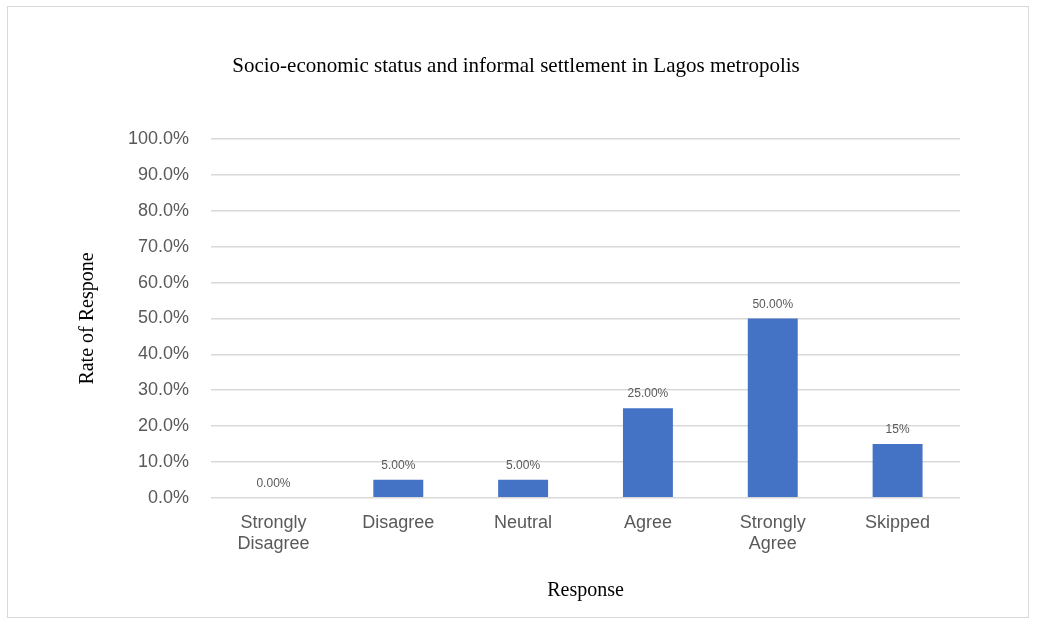 This screenshot has height=631, width=1044. What do you see at coordinates (773, 303) in the screenshot?
I see `data-label: 50.00%` at bounding box center [773, 303].